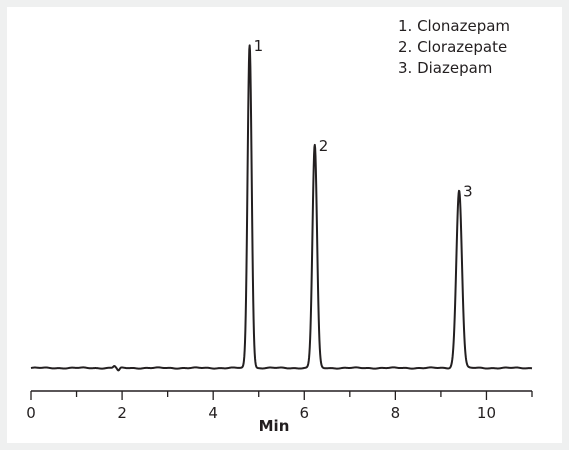  I want to click on x-ticks, so click(281, 395).